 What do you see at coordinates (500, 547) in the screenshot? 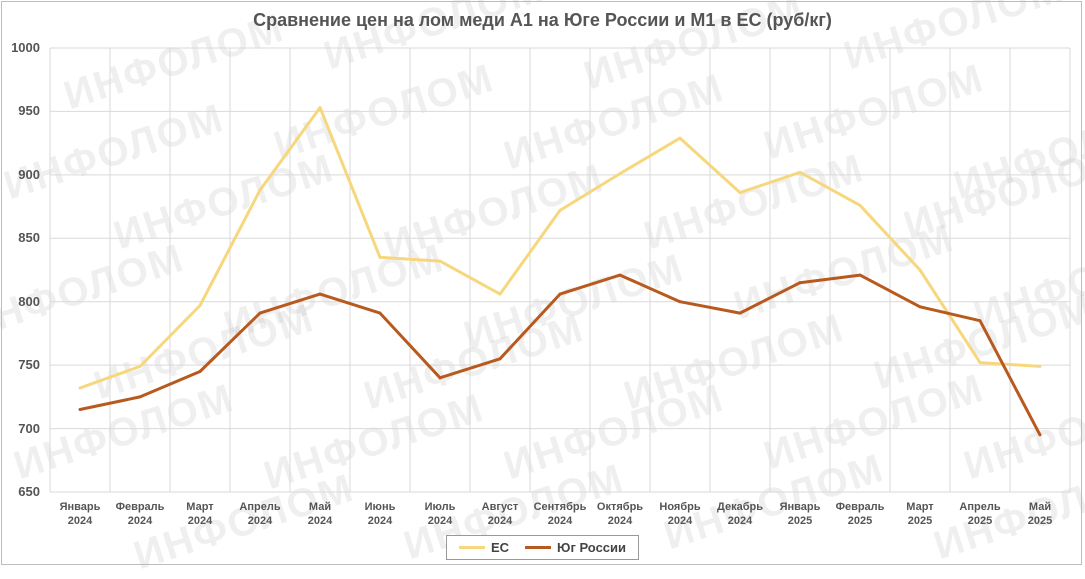
I see `legend-label-eu: ЕС` at bounding box center [500, 547].